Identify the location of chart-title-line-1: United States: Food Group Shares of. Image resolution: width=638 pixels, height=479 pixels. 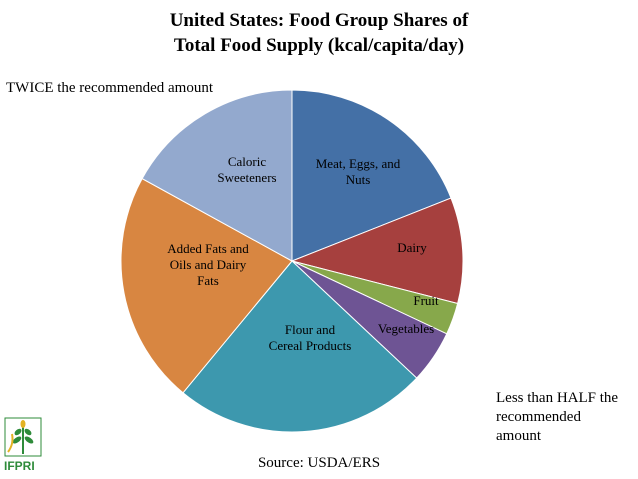
(319, 20).